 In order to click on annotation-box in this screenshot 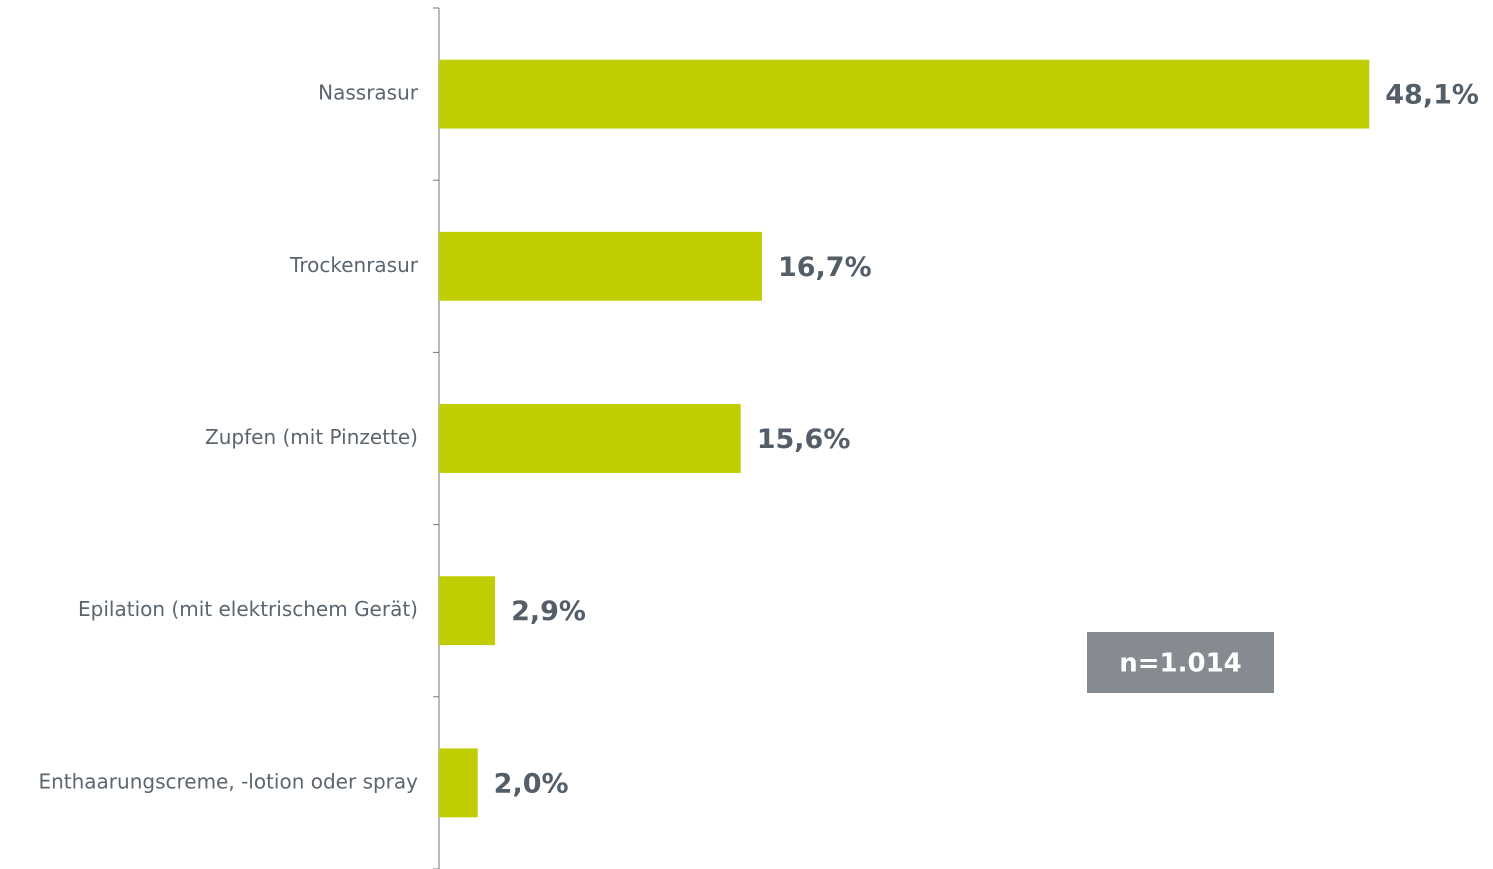, I will do `click(1180, 662)`.